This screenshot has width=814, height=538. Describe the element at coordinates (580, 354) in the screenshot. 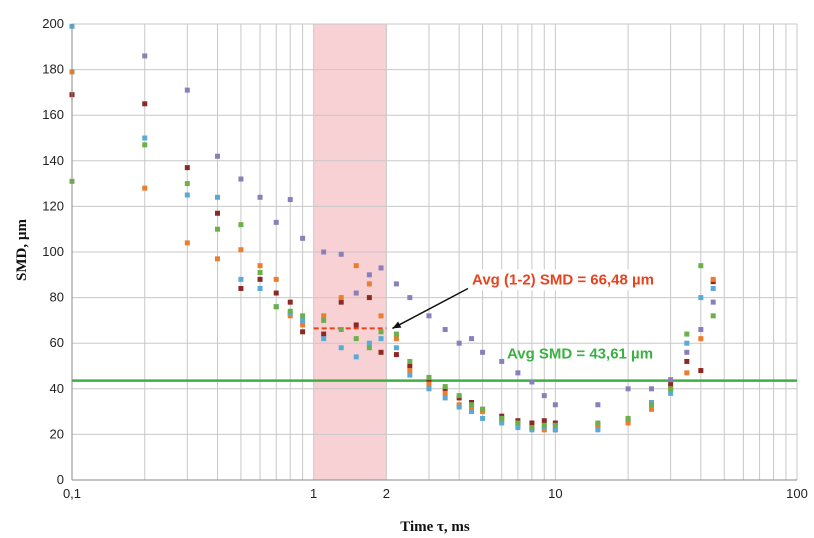

I see `overall-average-label: Avg SMD = 43,61 µm` at that location.